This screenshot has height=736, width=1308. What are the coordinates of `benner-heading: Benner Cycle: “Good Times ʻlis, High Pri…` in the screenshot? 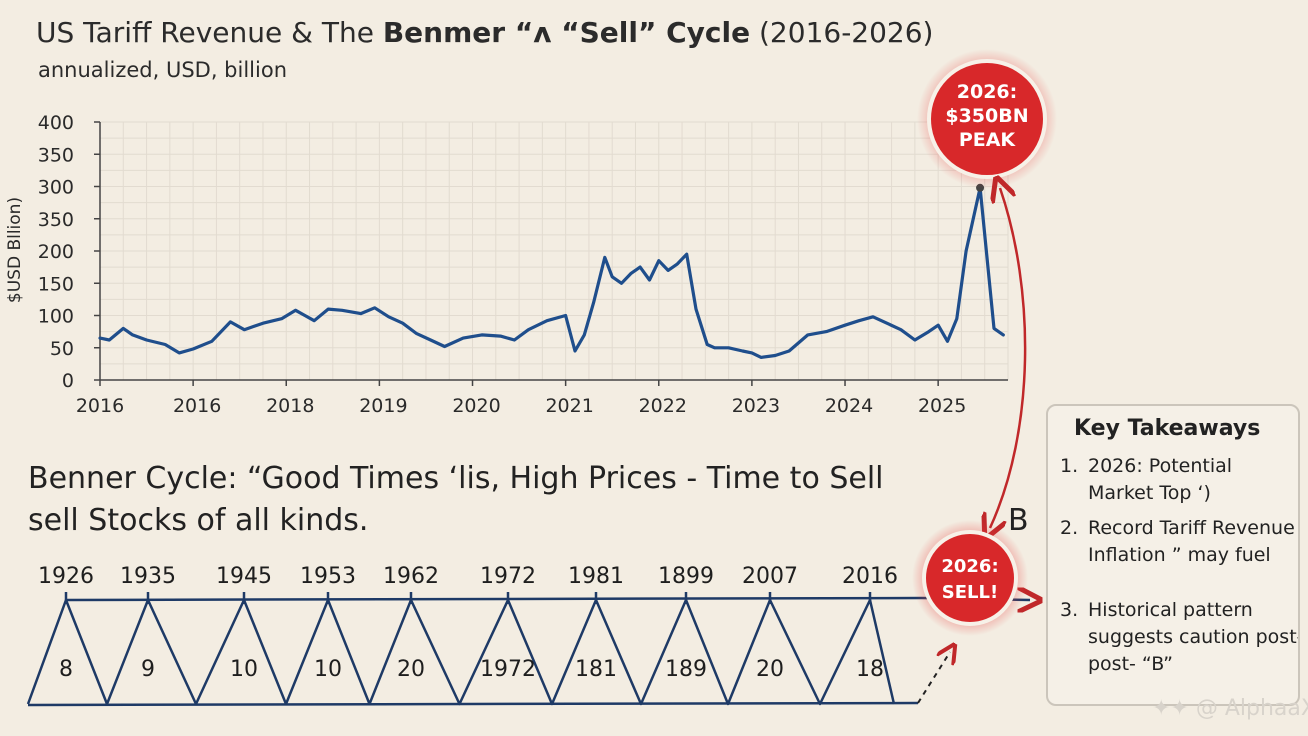 It's located at (478, 500).